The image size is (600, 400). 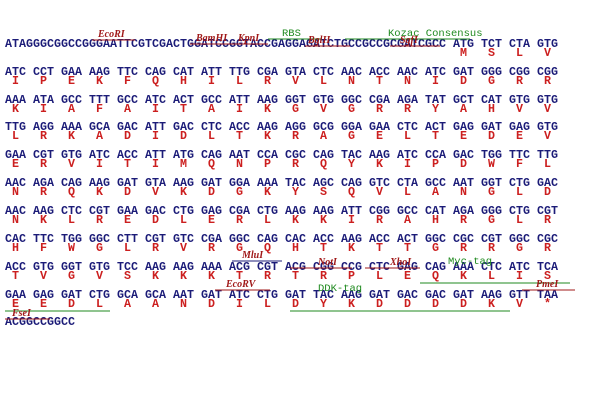 What do you see at coordinates (323, 192) in the screenshot?
I see `amino-acid: S` at bounding box center [323, 192].